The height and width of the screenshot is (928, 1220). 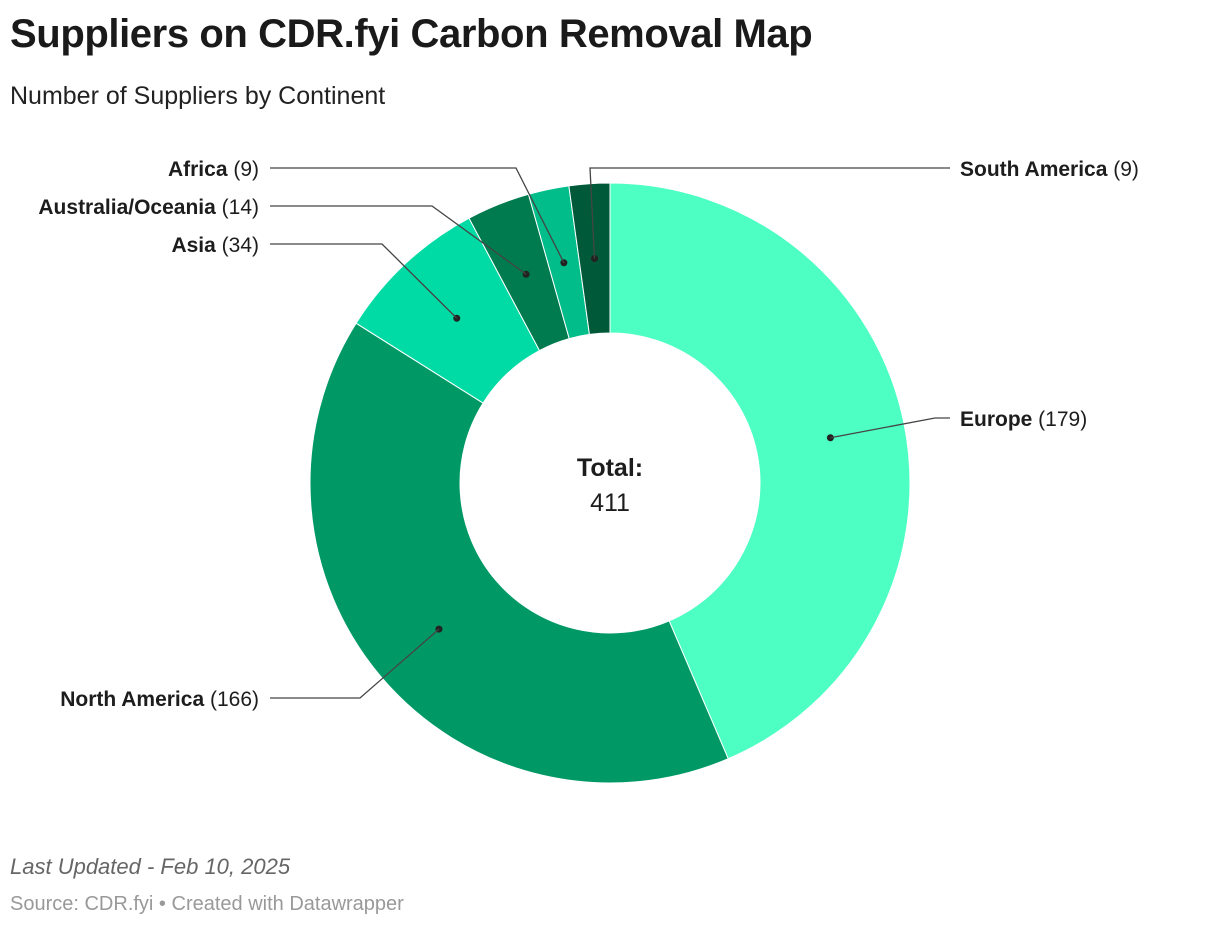 What do you see at coordinates (193, 245) in the screenshot?
I see `slice-label-name: Asia` at bounding box center [193, 245].